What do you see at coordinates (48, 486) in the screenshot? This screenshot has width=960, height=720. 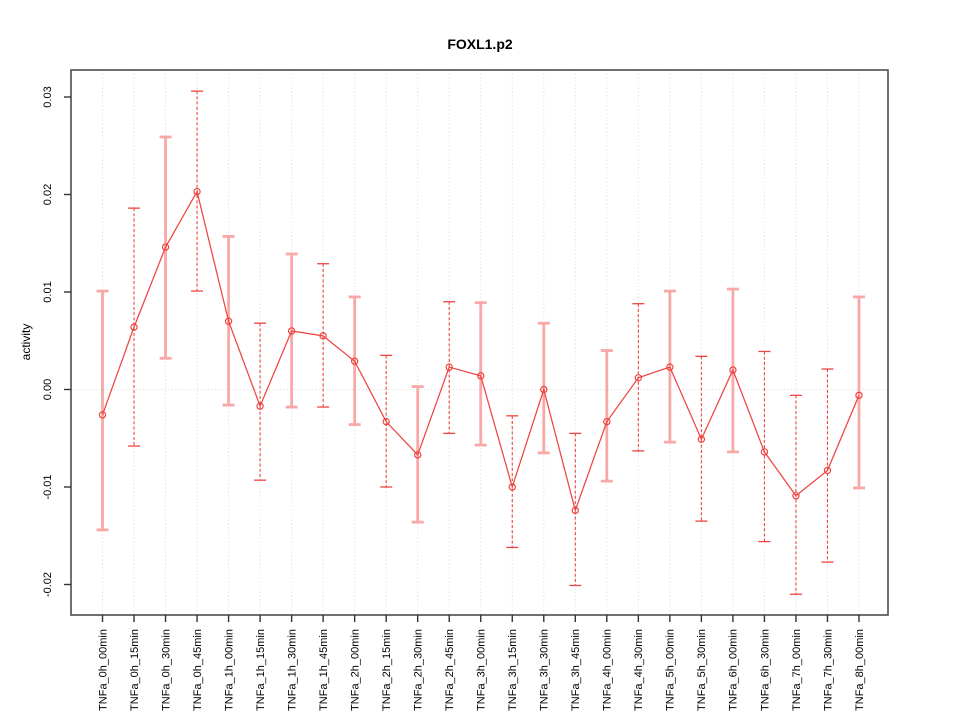 I see `y-tick-label: -0.01` at bounding box center [48, 486].